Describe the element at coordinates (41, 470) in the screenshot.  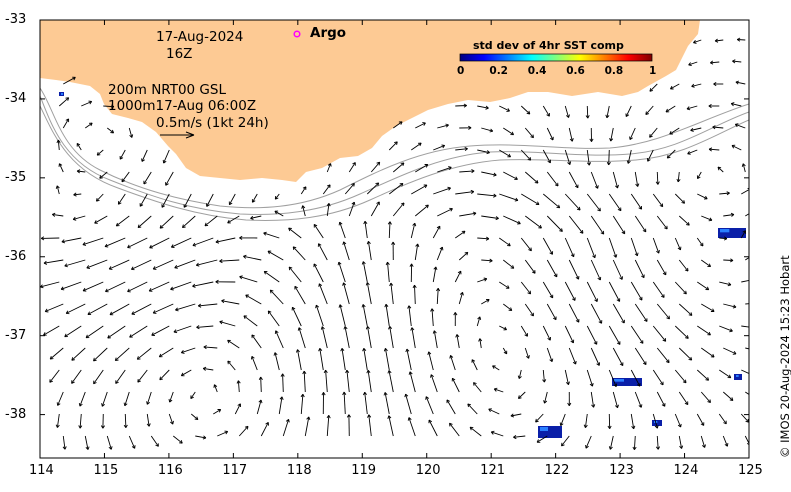
I see `lon-tick-label: 114` at that location.